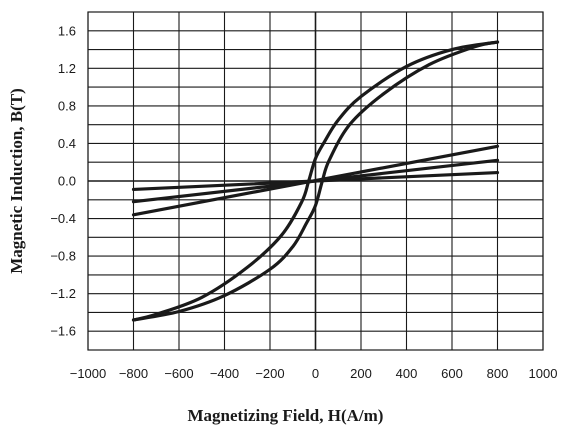  Describe the element at coordinates (67, 105) in the screenshot. I see `y-tick-label: 0.8` at that location.